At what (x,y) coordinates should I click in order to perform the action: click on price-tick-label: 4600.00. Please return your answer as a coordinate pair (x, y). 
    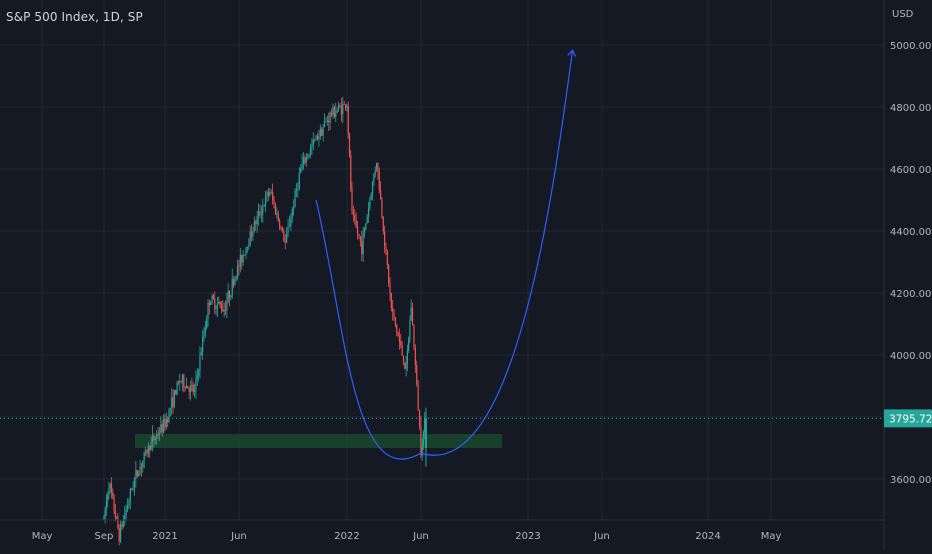
    Looking at the image, I should click on (910, 170).